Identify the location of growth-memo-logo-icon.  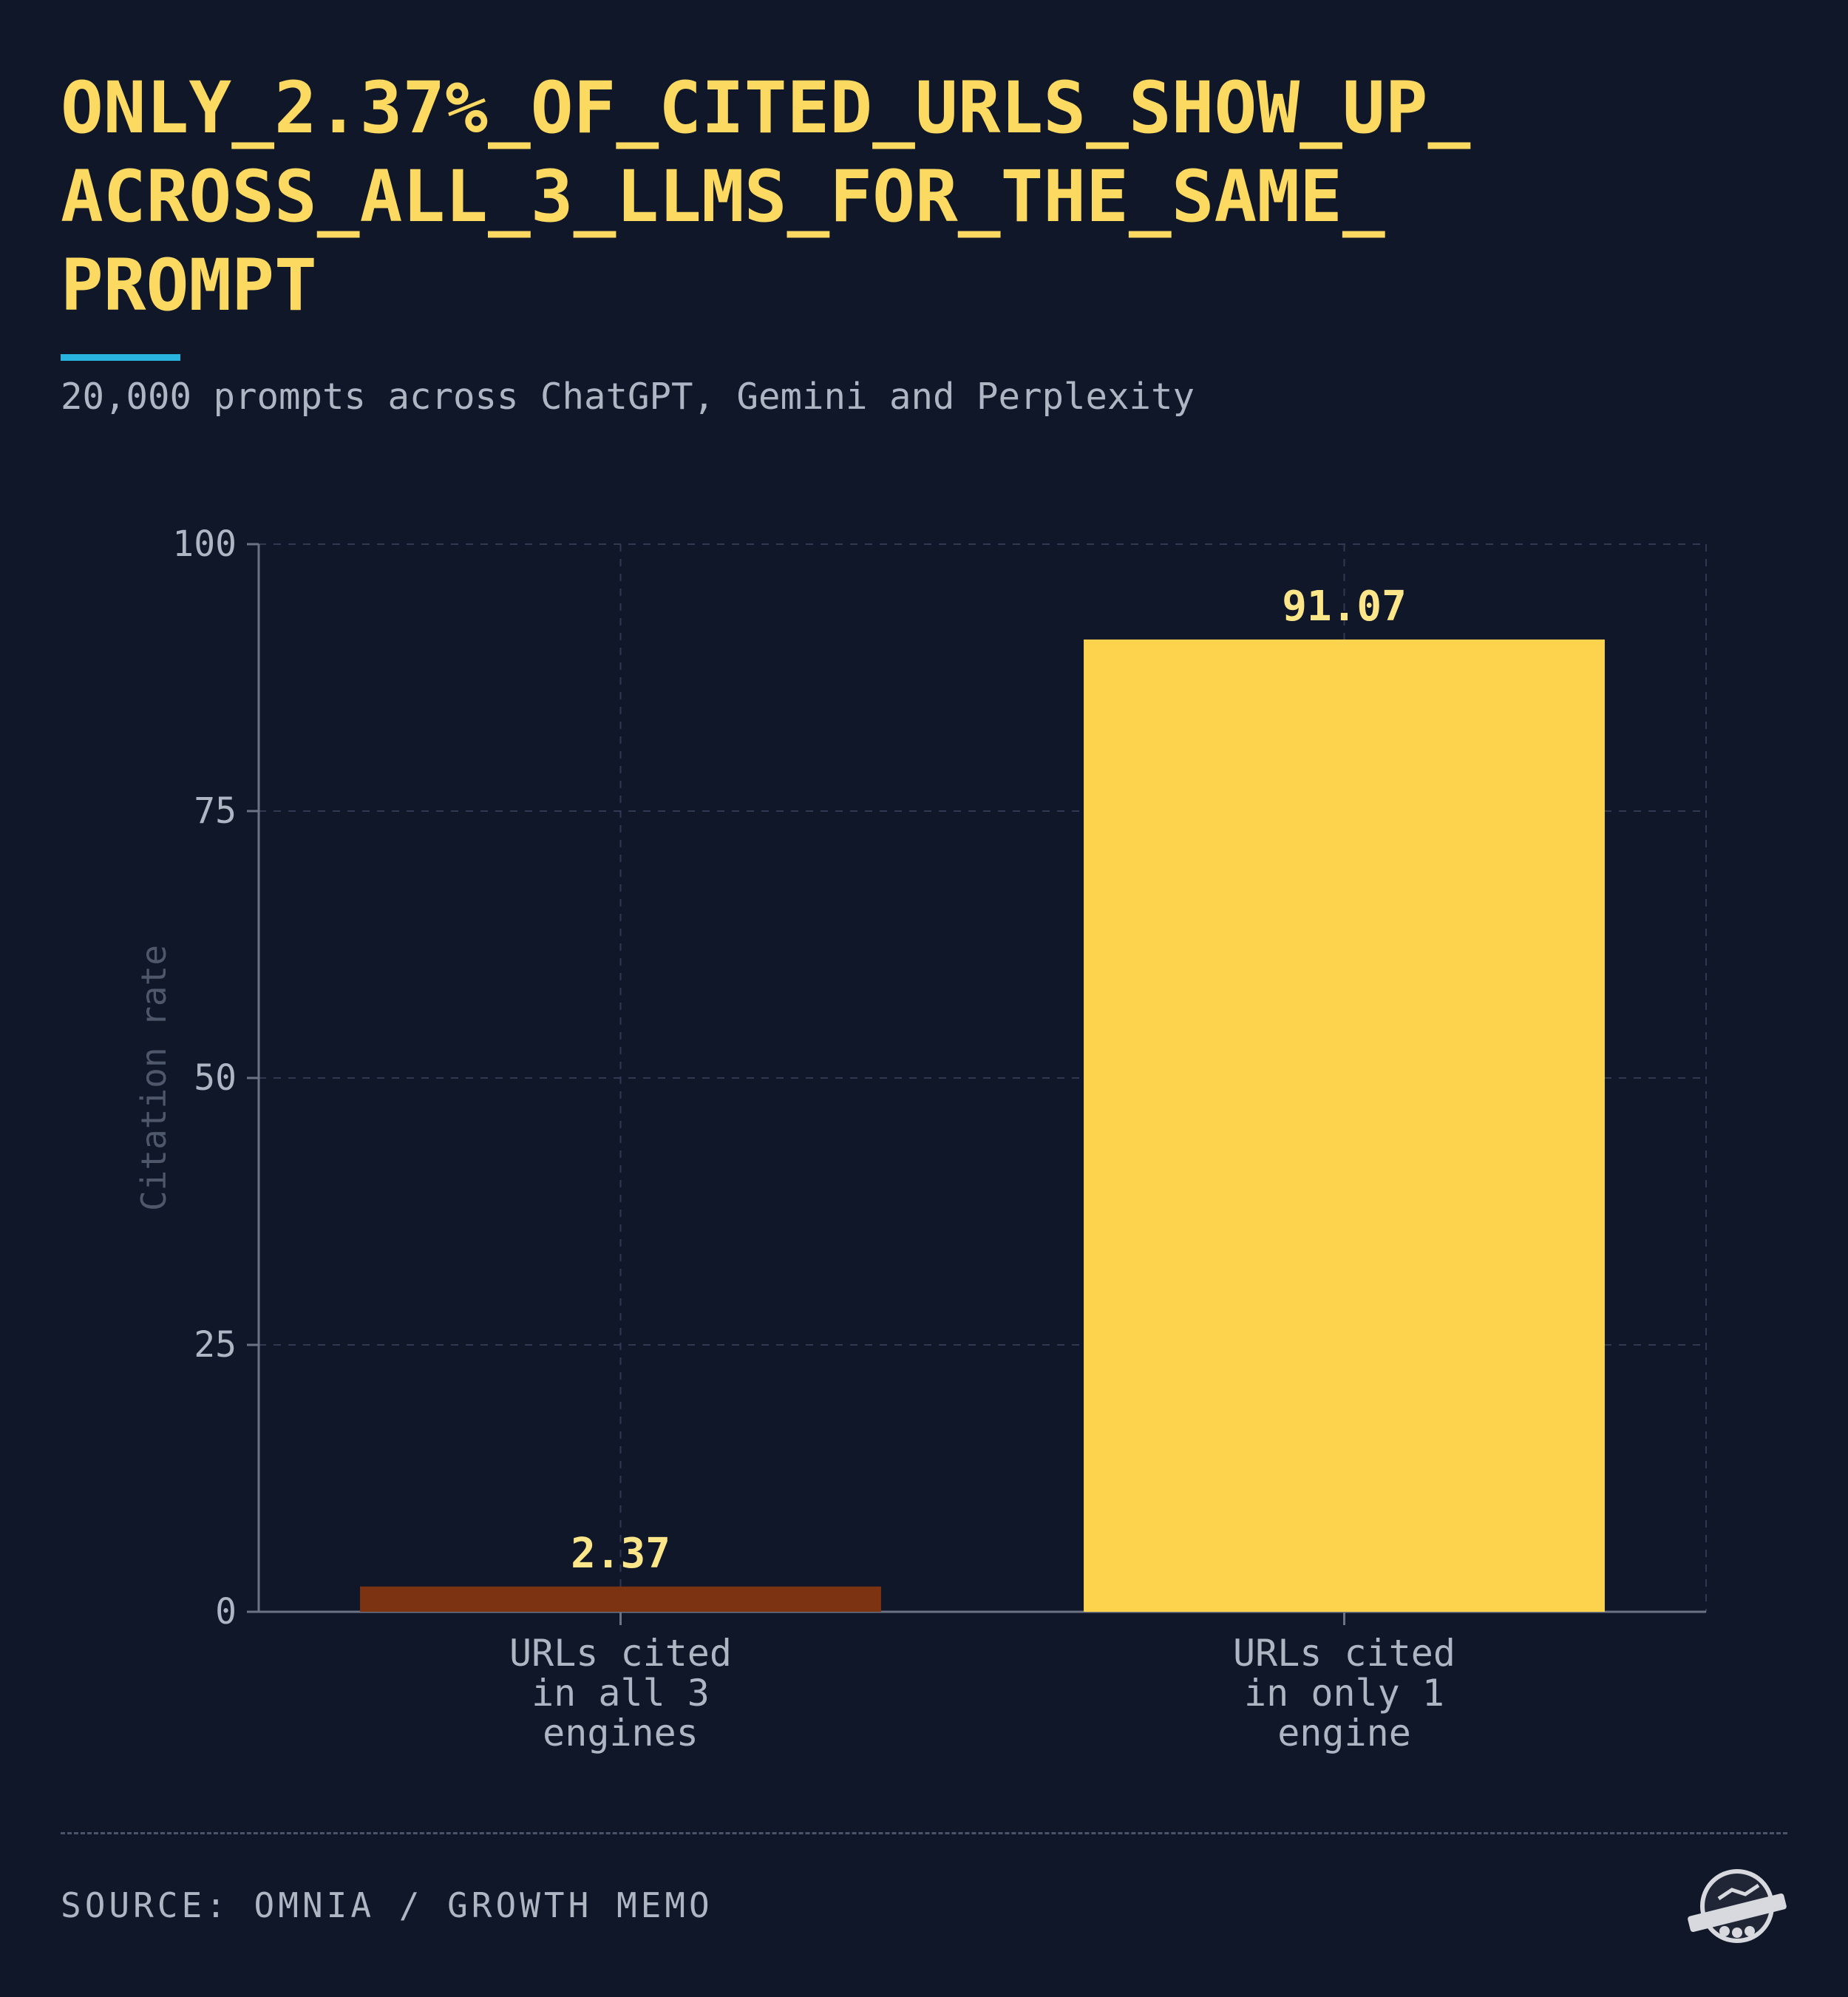
(1737, 1906).